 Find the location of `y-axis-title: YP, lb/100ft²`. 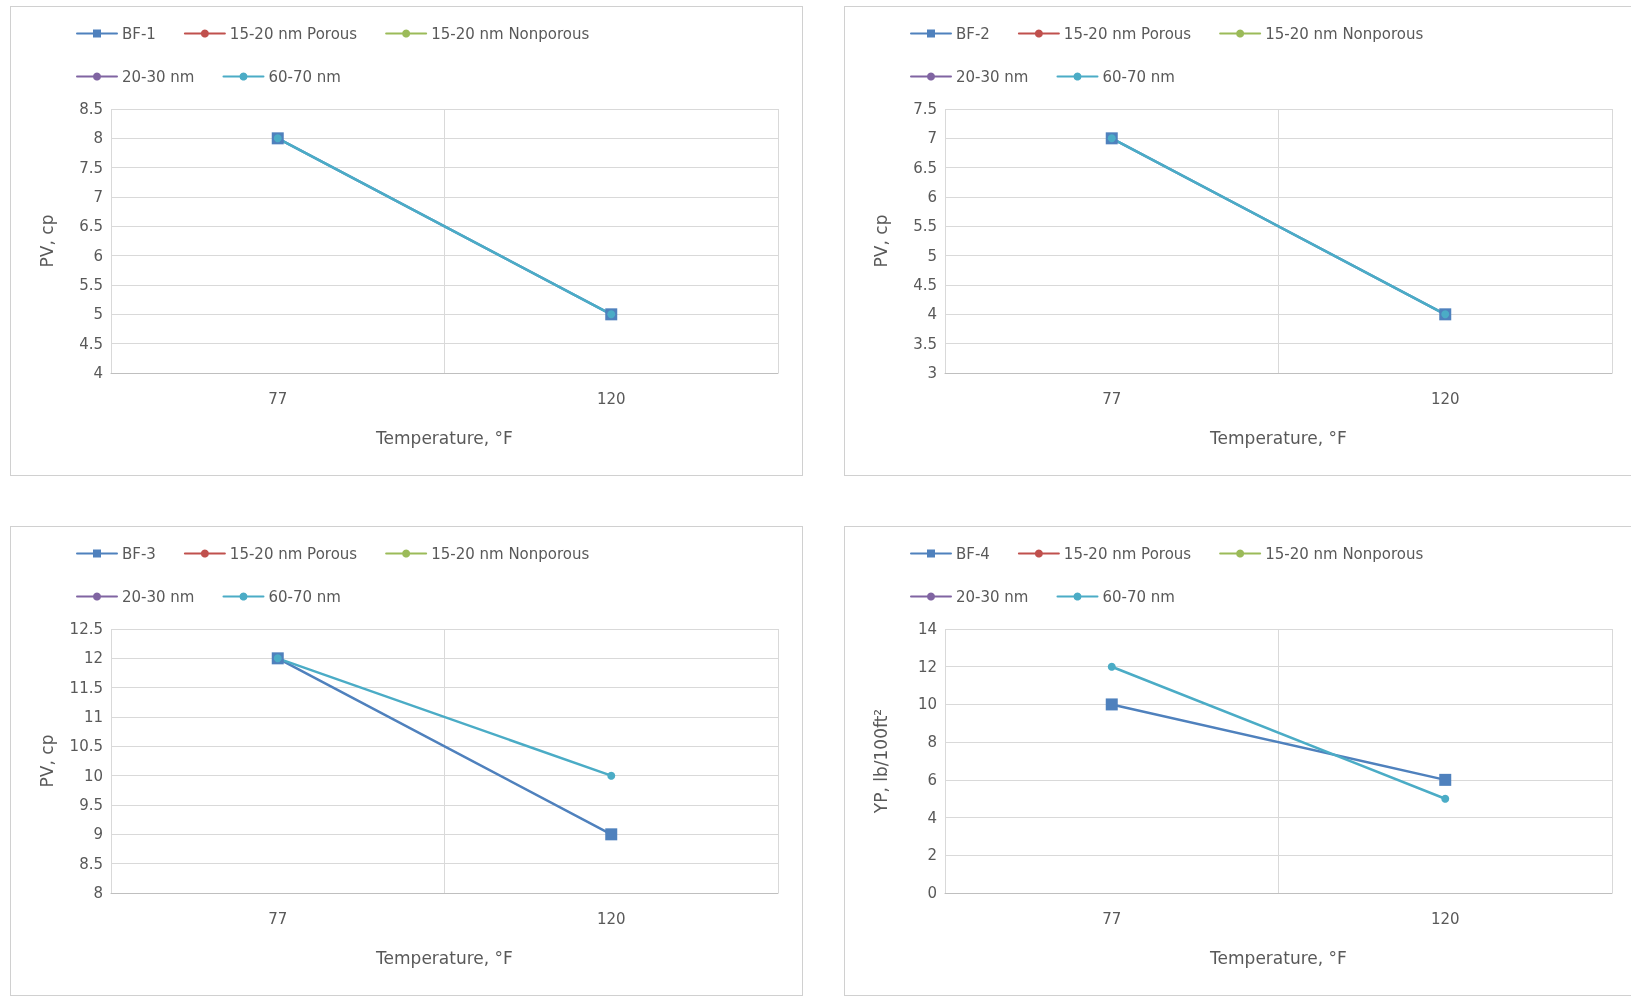

y-axis-title: YP, lb/100ft² is located at coordinates (880, 761).